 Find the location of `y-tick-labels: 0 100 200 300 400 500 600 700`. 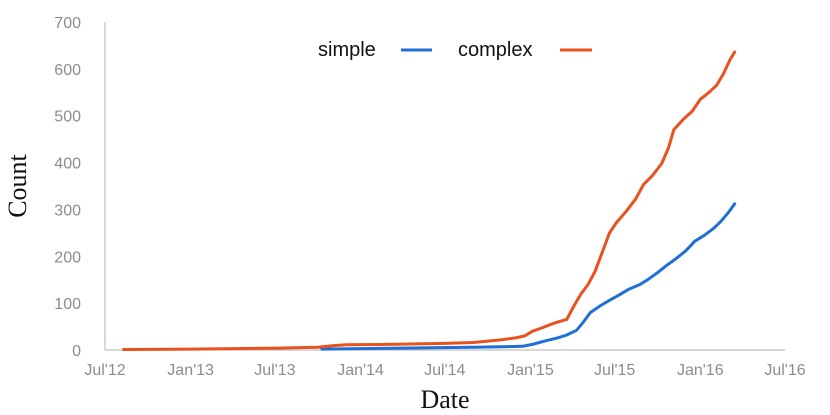

y-tick-labels: 0 100 200 300 400 500 600 700 is located at coordinates (67, 187).